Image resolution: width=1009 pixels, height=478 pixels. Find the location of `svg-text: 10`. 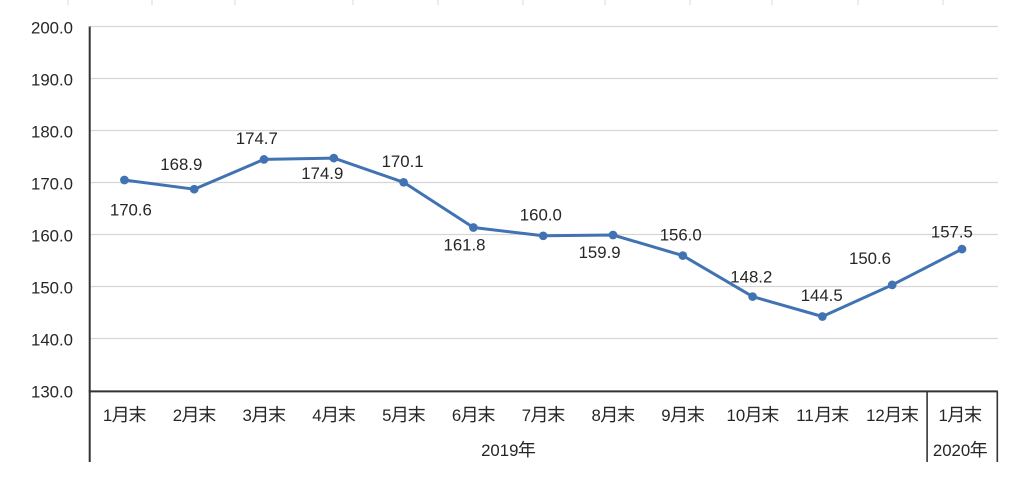

svg-text: 10 is located at coordinates (736, 415).